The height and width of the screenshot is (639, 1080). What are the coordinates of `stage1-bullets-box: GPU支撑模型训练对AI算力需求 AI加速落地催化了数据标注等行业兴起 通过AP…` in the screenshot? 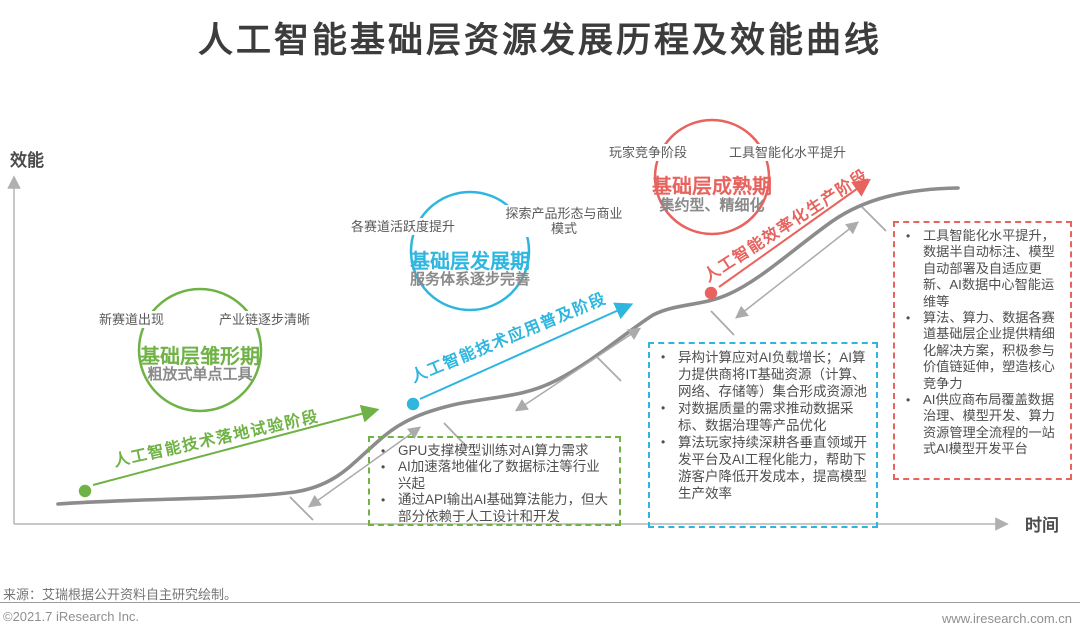 It's located at (494, 481).